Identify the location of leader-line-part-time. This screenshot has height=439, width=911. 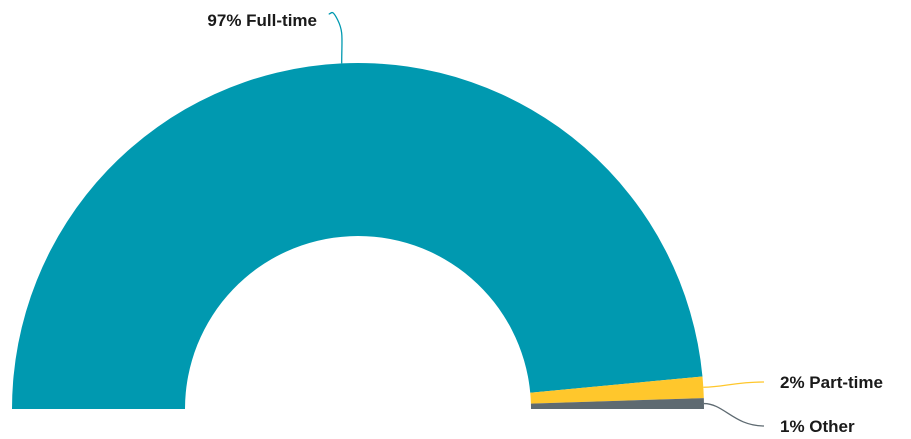
(734, 384).